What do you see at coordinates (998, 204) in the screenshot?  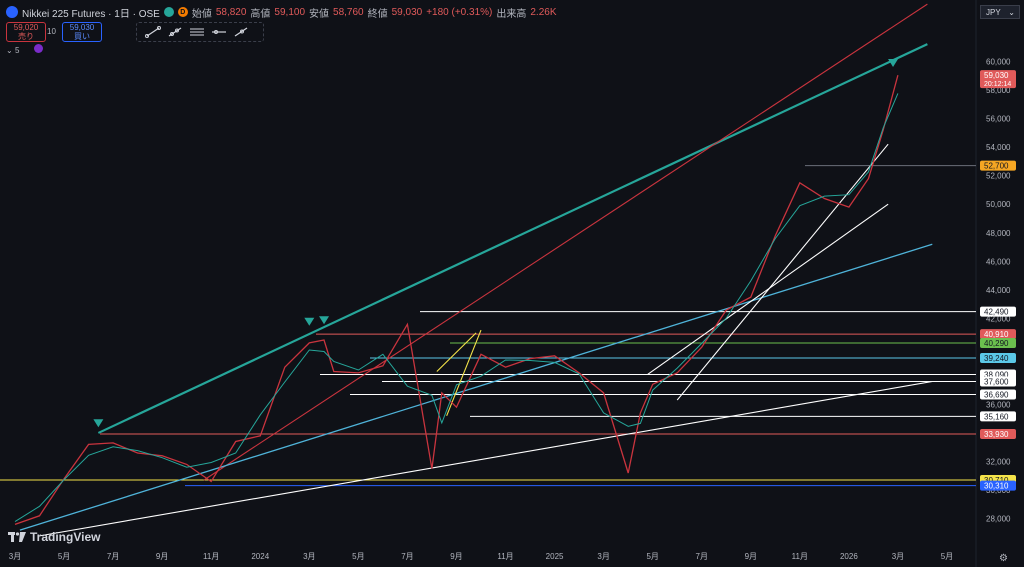 I see `y-tick-label: 50,000` at bounding box center [998, 204].